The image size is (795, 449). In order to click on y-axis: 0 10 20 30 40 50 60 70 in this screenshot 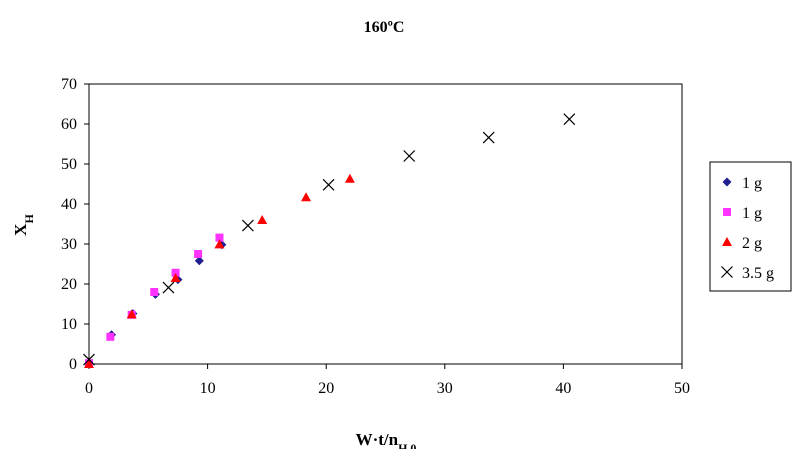, I will do `click(75, 224)`.